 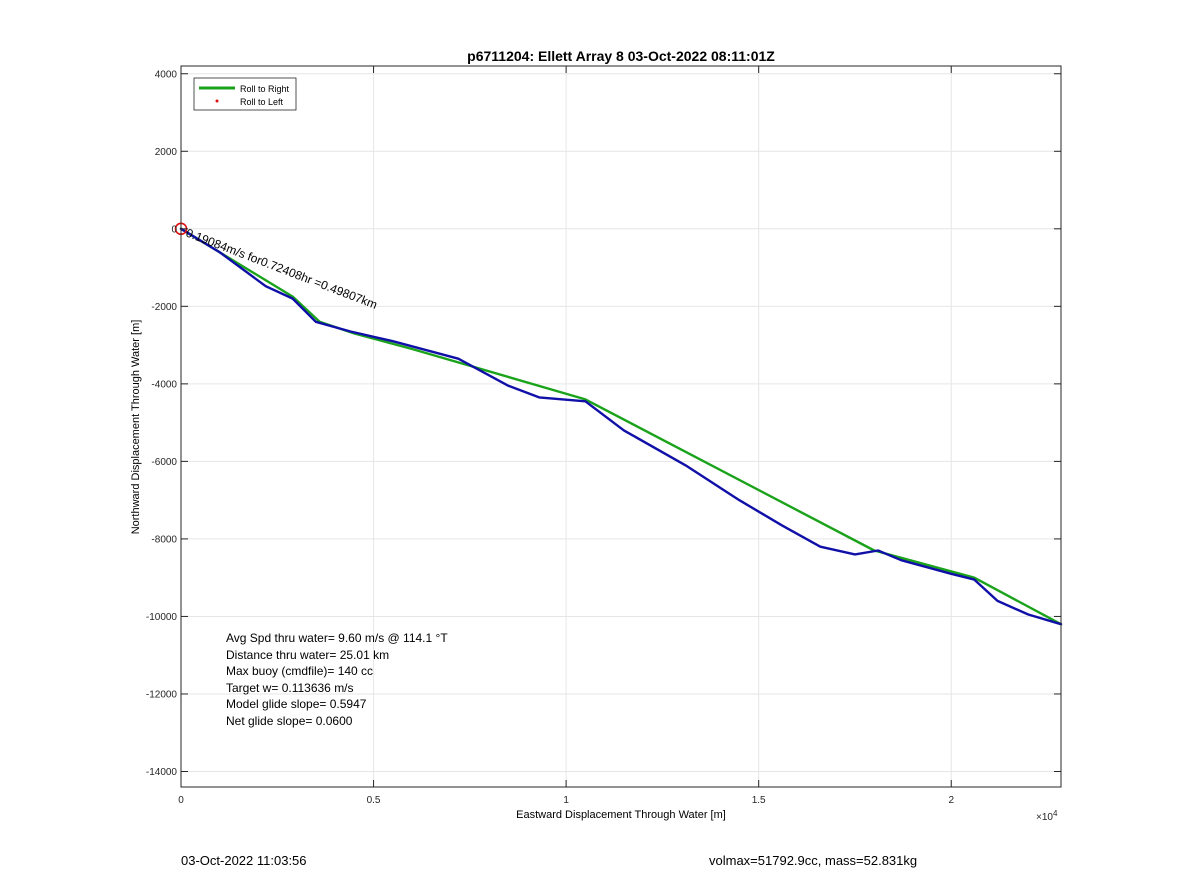 I want to click on y-tick-label: 0, so click(x=174, y=229).